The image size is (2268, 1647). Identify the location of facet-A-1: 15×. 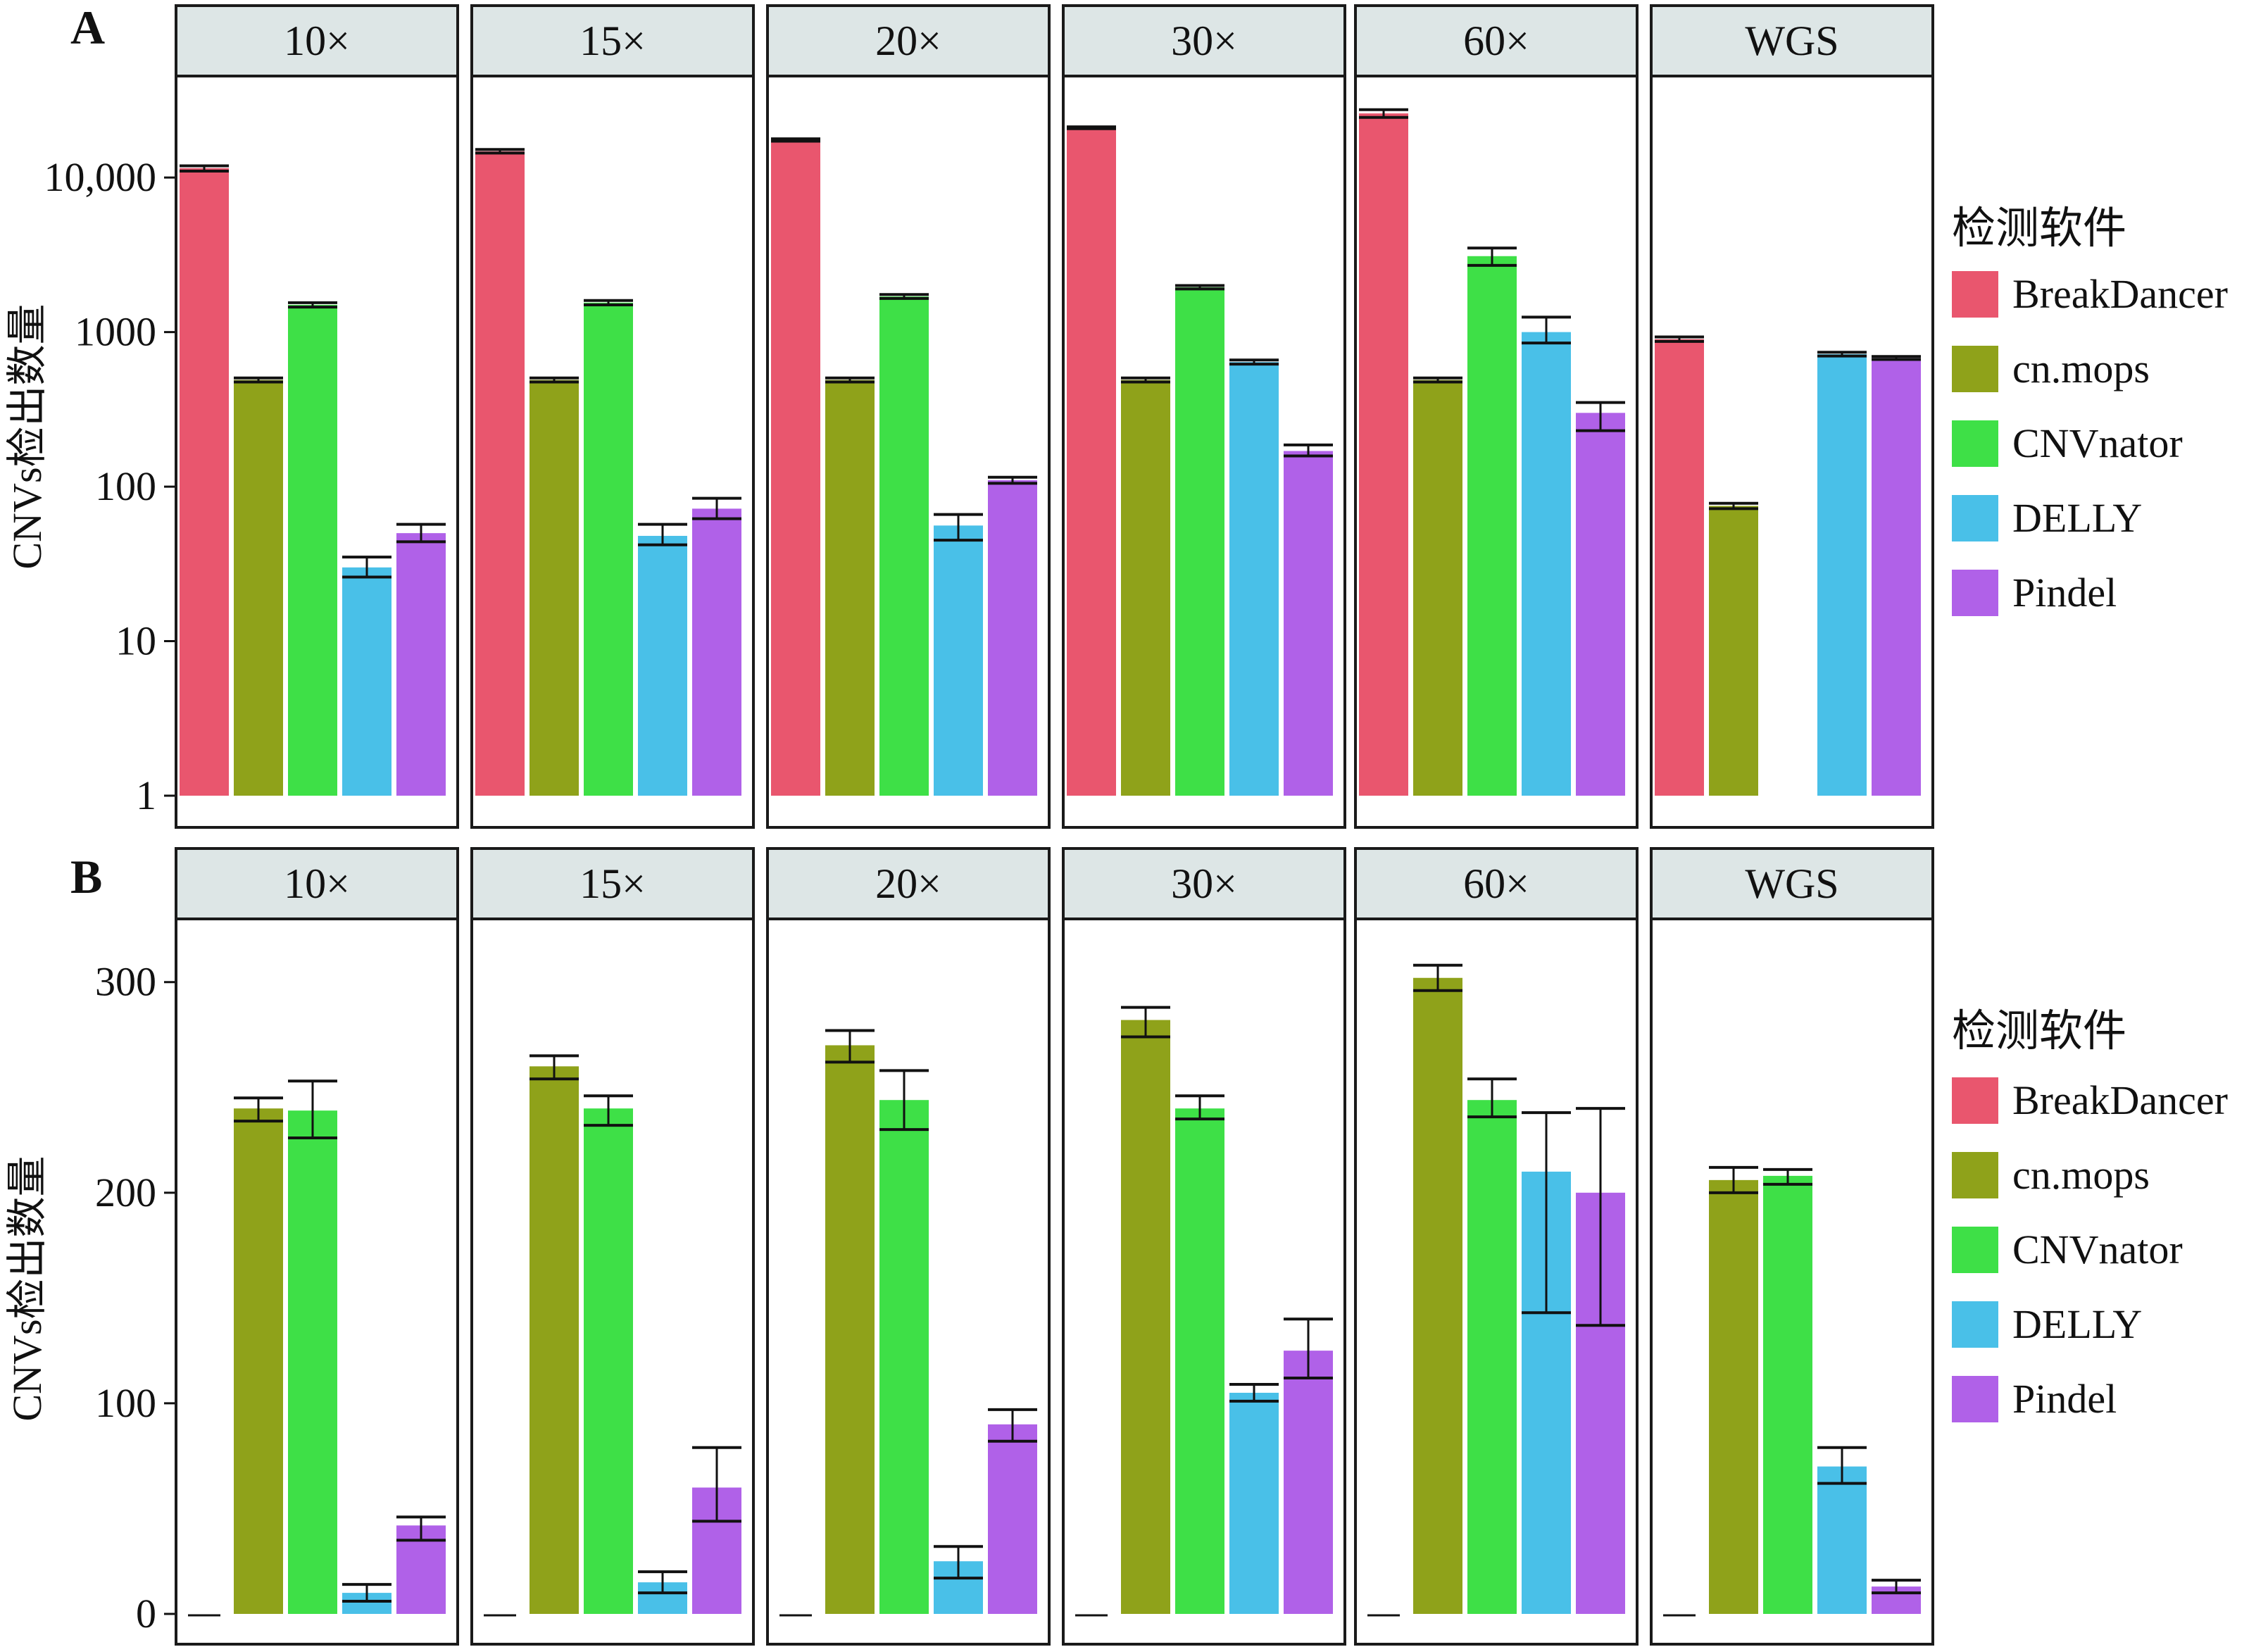
(612, 416).